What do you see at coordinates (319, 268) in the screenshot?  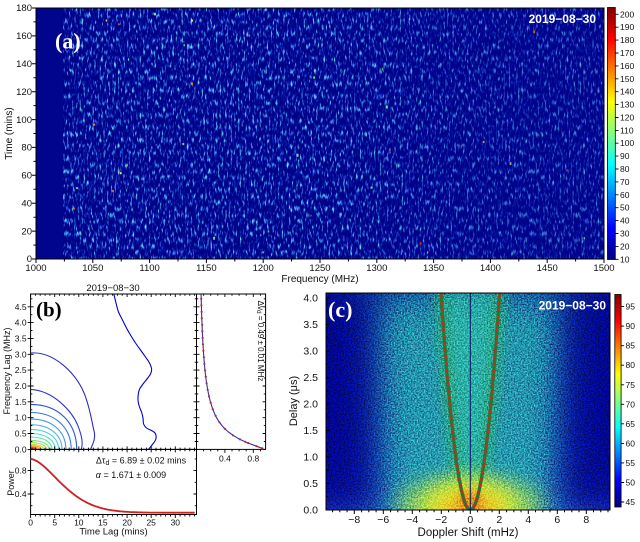 I see `svg-text: 1250` at bounding box center [319, 268].